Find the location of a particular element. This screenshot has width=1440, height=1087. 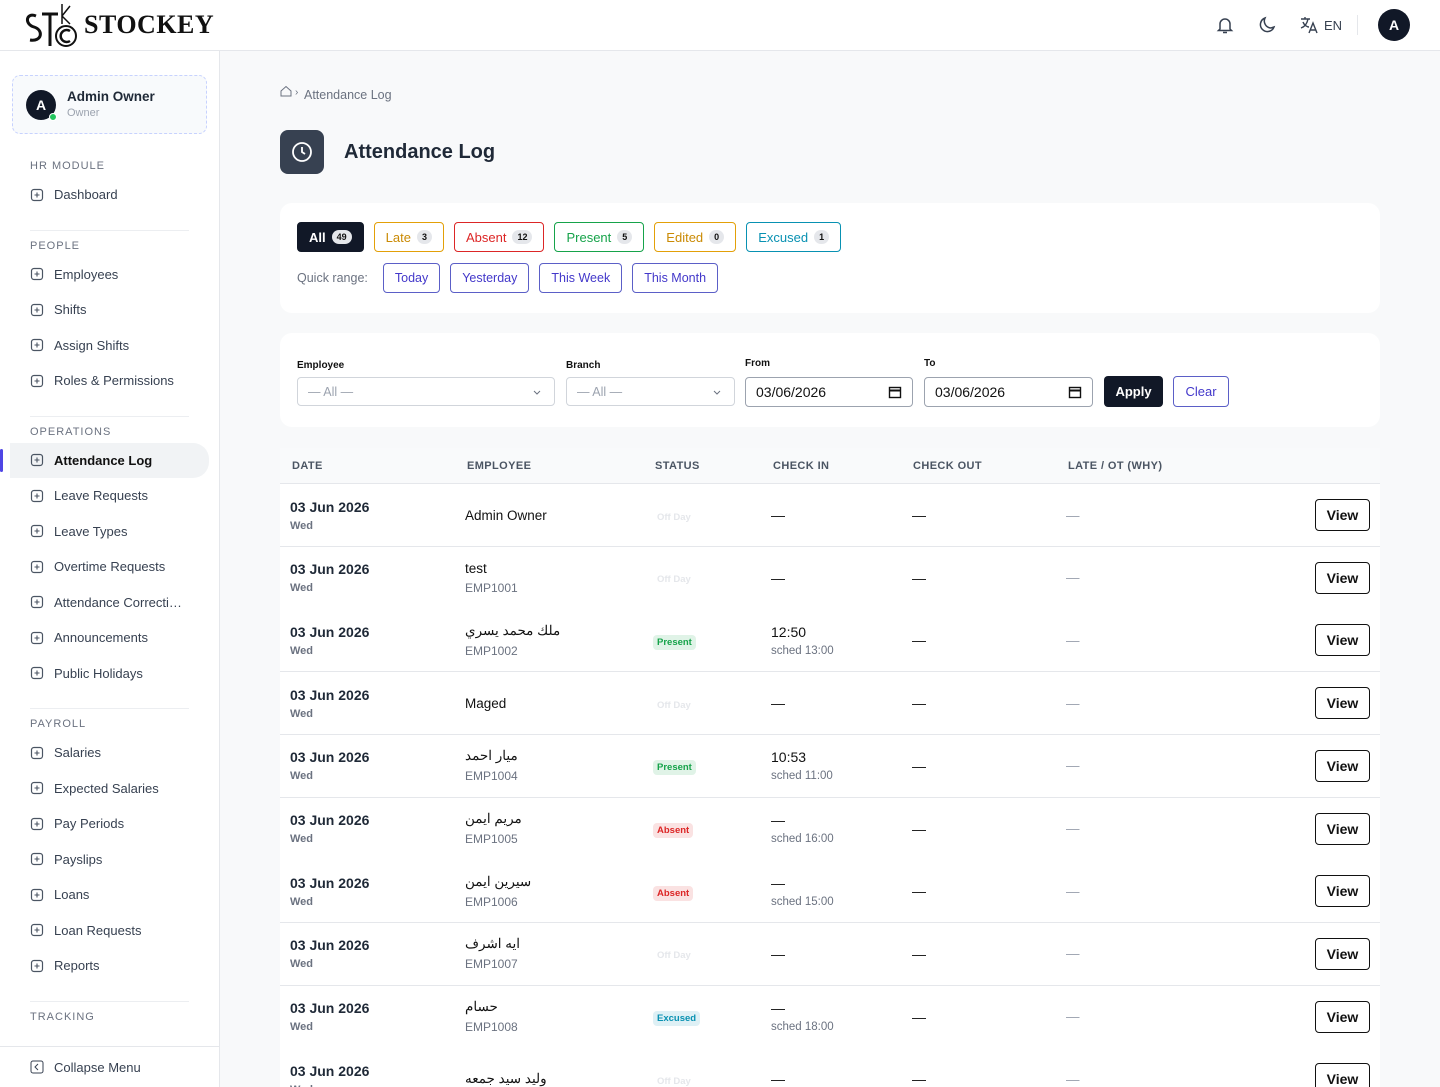

apply-button: Apply is located at coordinates (1133, 391).